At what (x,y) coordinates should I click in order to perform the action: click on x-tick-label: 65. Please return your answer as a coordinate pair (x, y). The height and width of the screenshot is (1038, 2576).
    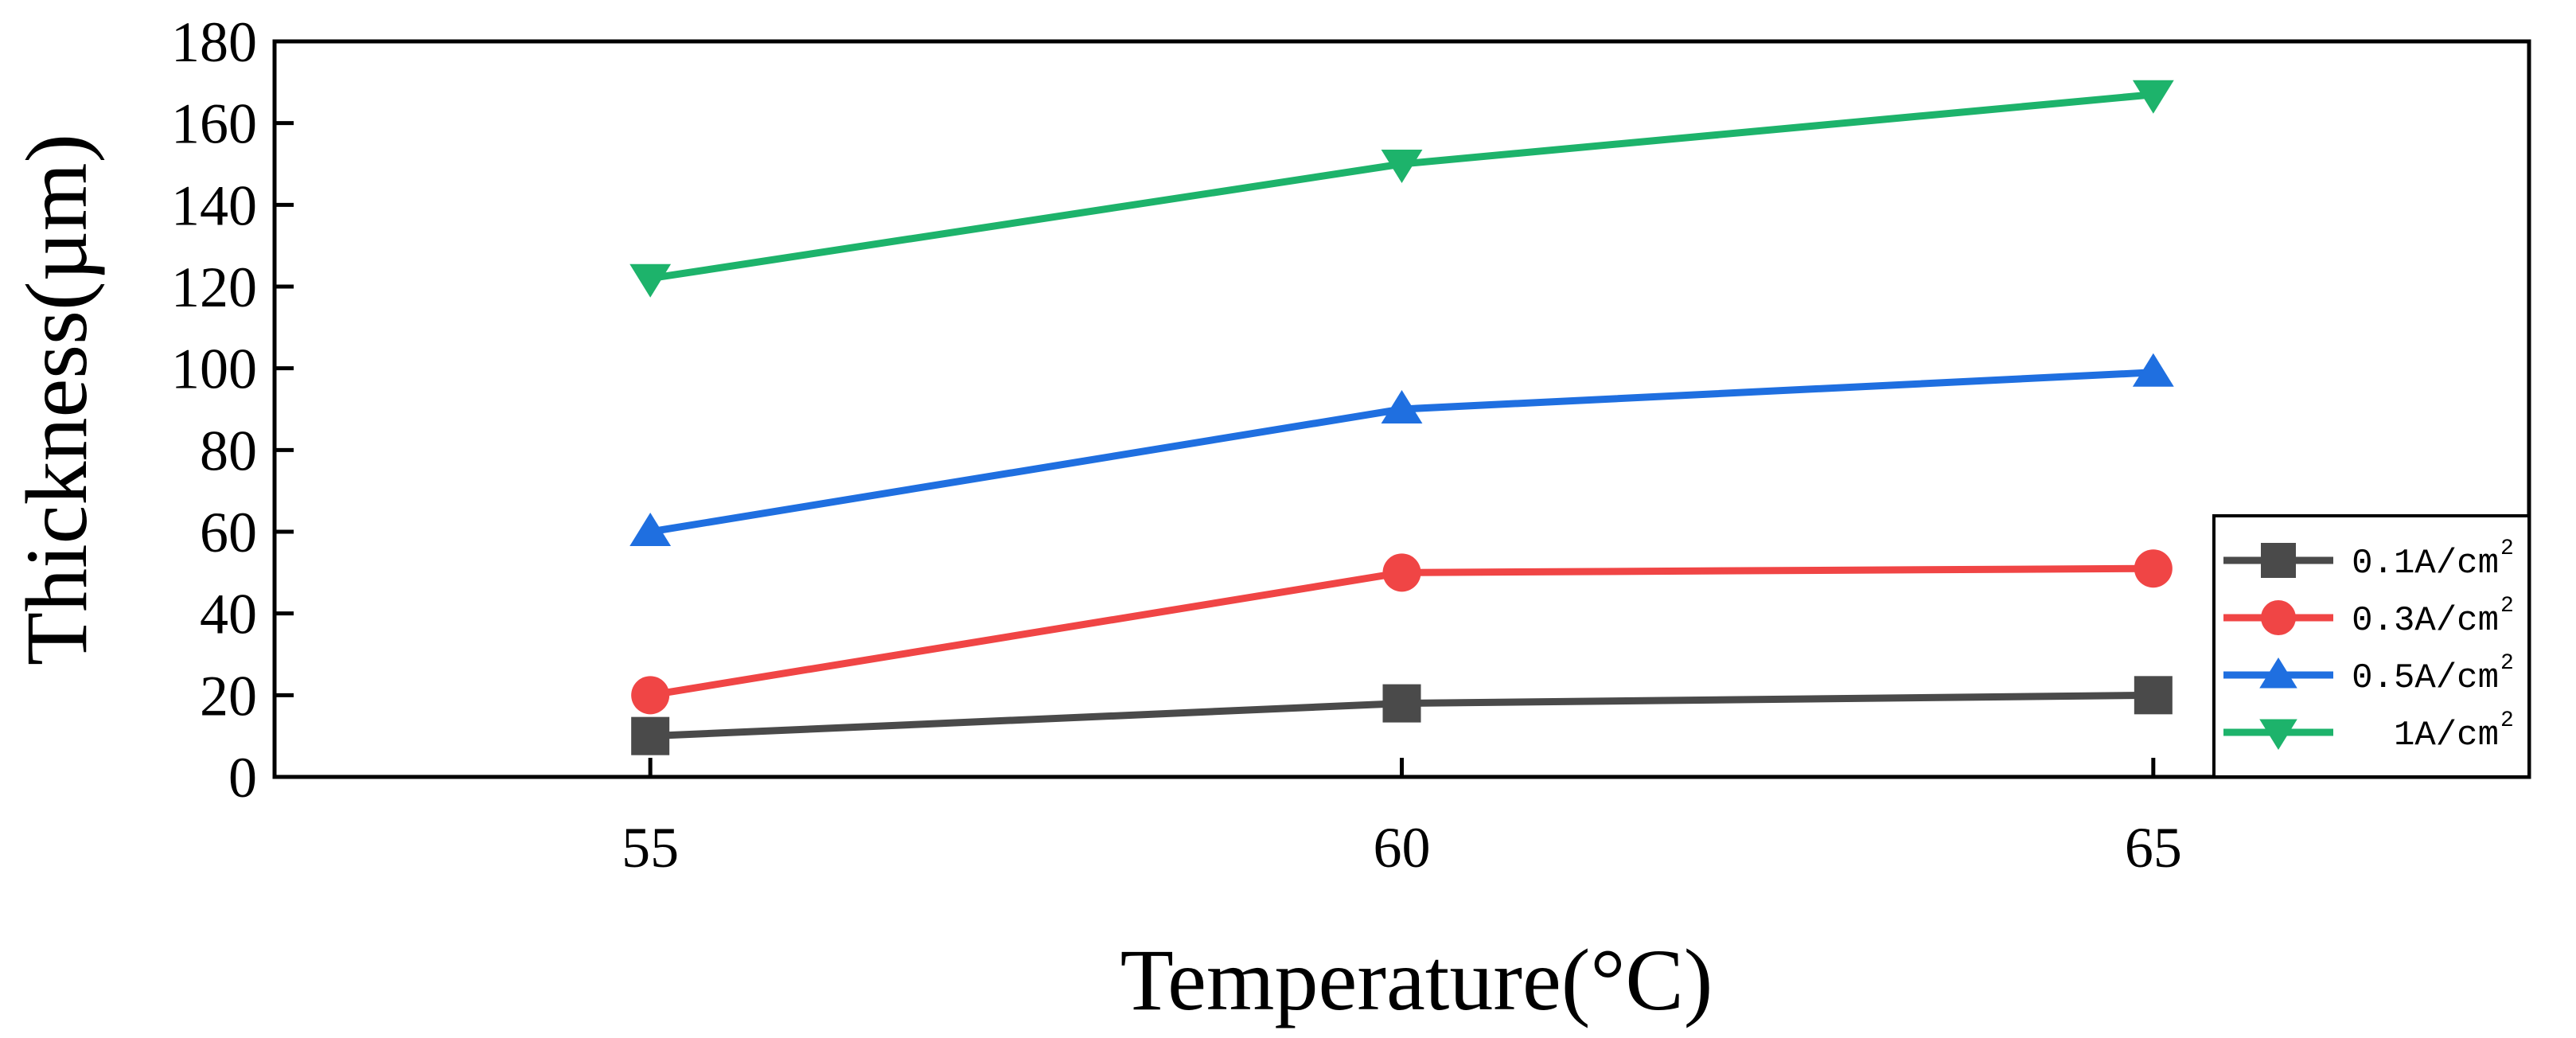
    Looking at the image, I should click on (2153, 848).